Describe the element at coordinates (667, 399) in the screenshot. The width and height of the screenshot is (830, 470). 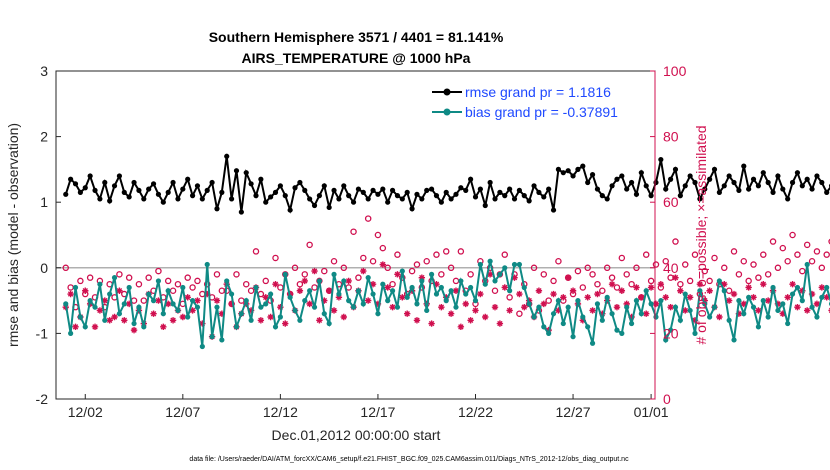
I see `y-right-tick-label: 0` at that location.